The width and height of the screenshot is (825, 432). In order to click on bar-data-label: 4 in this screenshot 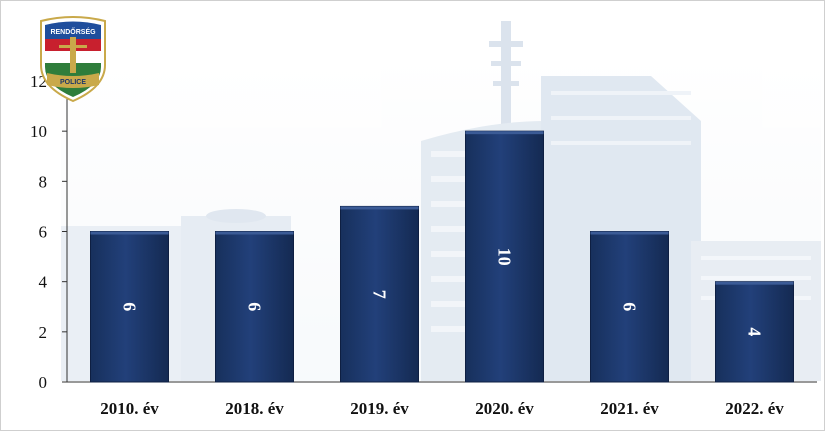, I will do `click(755, 331)`.